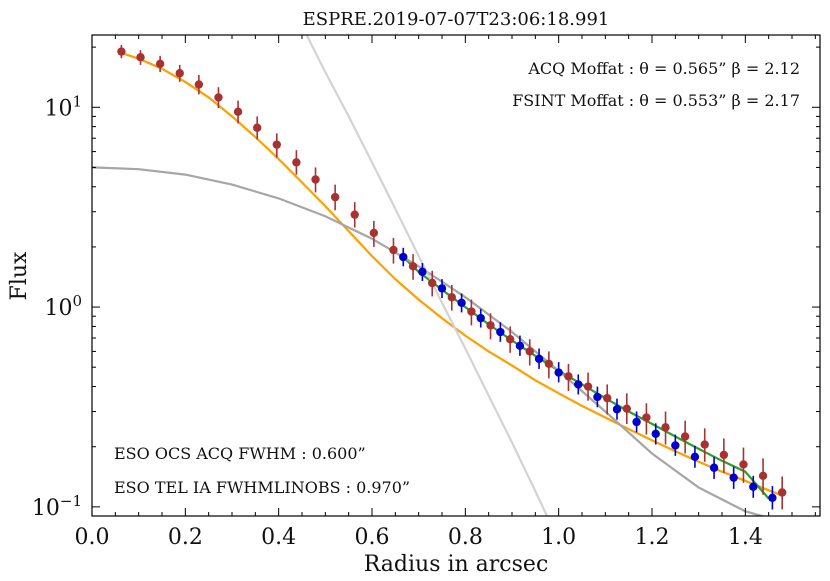  Describe the element at coordinates (92, 537) in the screenshot. I see `x-tick-label: 0.0` at that location.